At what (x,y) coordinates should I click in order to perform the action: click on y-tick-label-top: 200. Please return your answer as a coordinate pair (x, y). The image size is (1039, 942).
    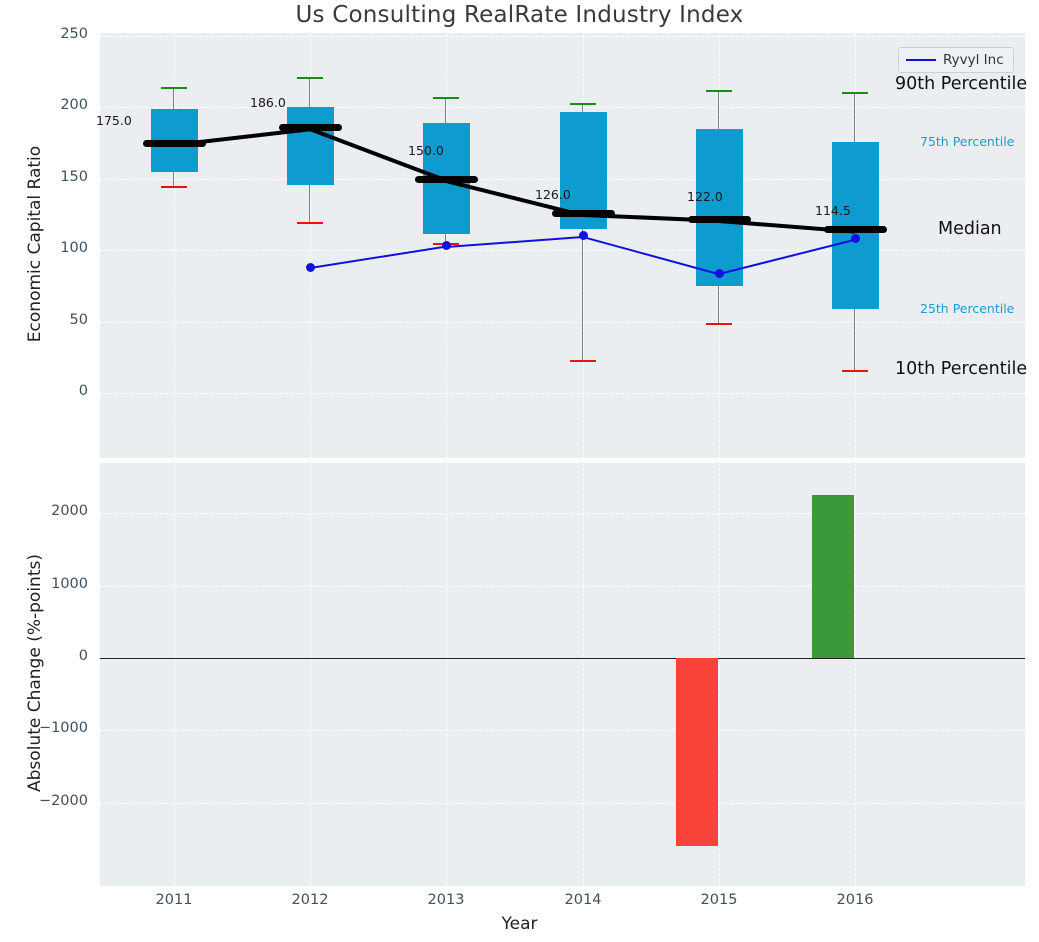
    Looking at the image, I should click on (74, 105).